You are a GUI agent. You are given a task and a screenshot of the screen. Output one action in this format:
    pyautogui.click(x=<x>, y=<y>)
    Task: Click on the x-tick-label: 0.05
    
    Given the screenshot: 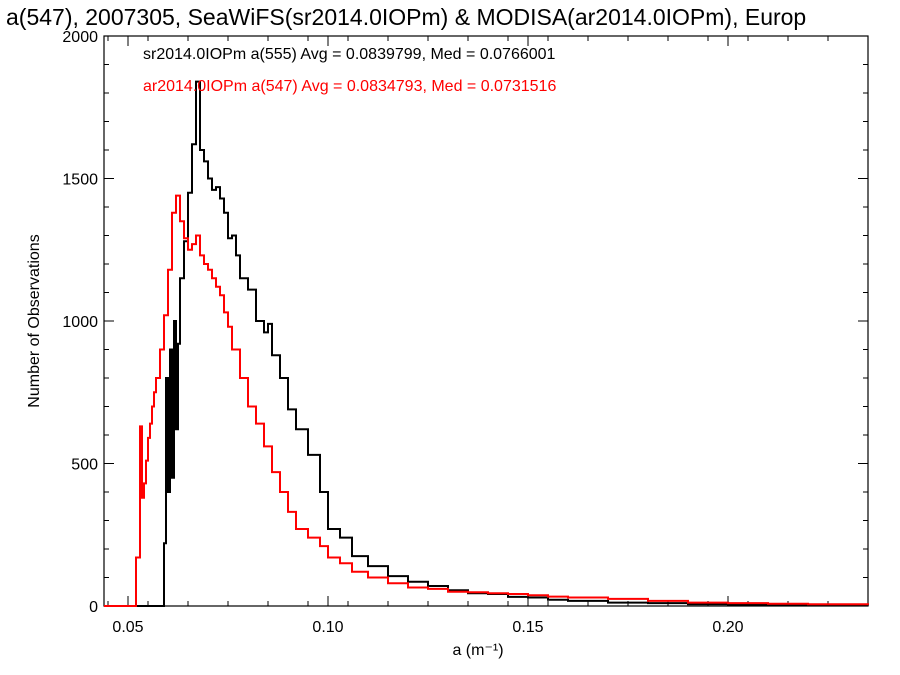 What is the action you would take?
    pyautogui.click(x=127, y=627)
    